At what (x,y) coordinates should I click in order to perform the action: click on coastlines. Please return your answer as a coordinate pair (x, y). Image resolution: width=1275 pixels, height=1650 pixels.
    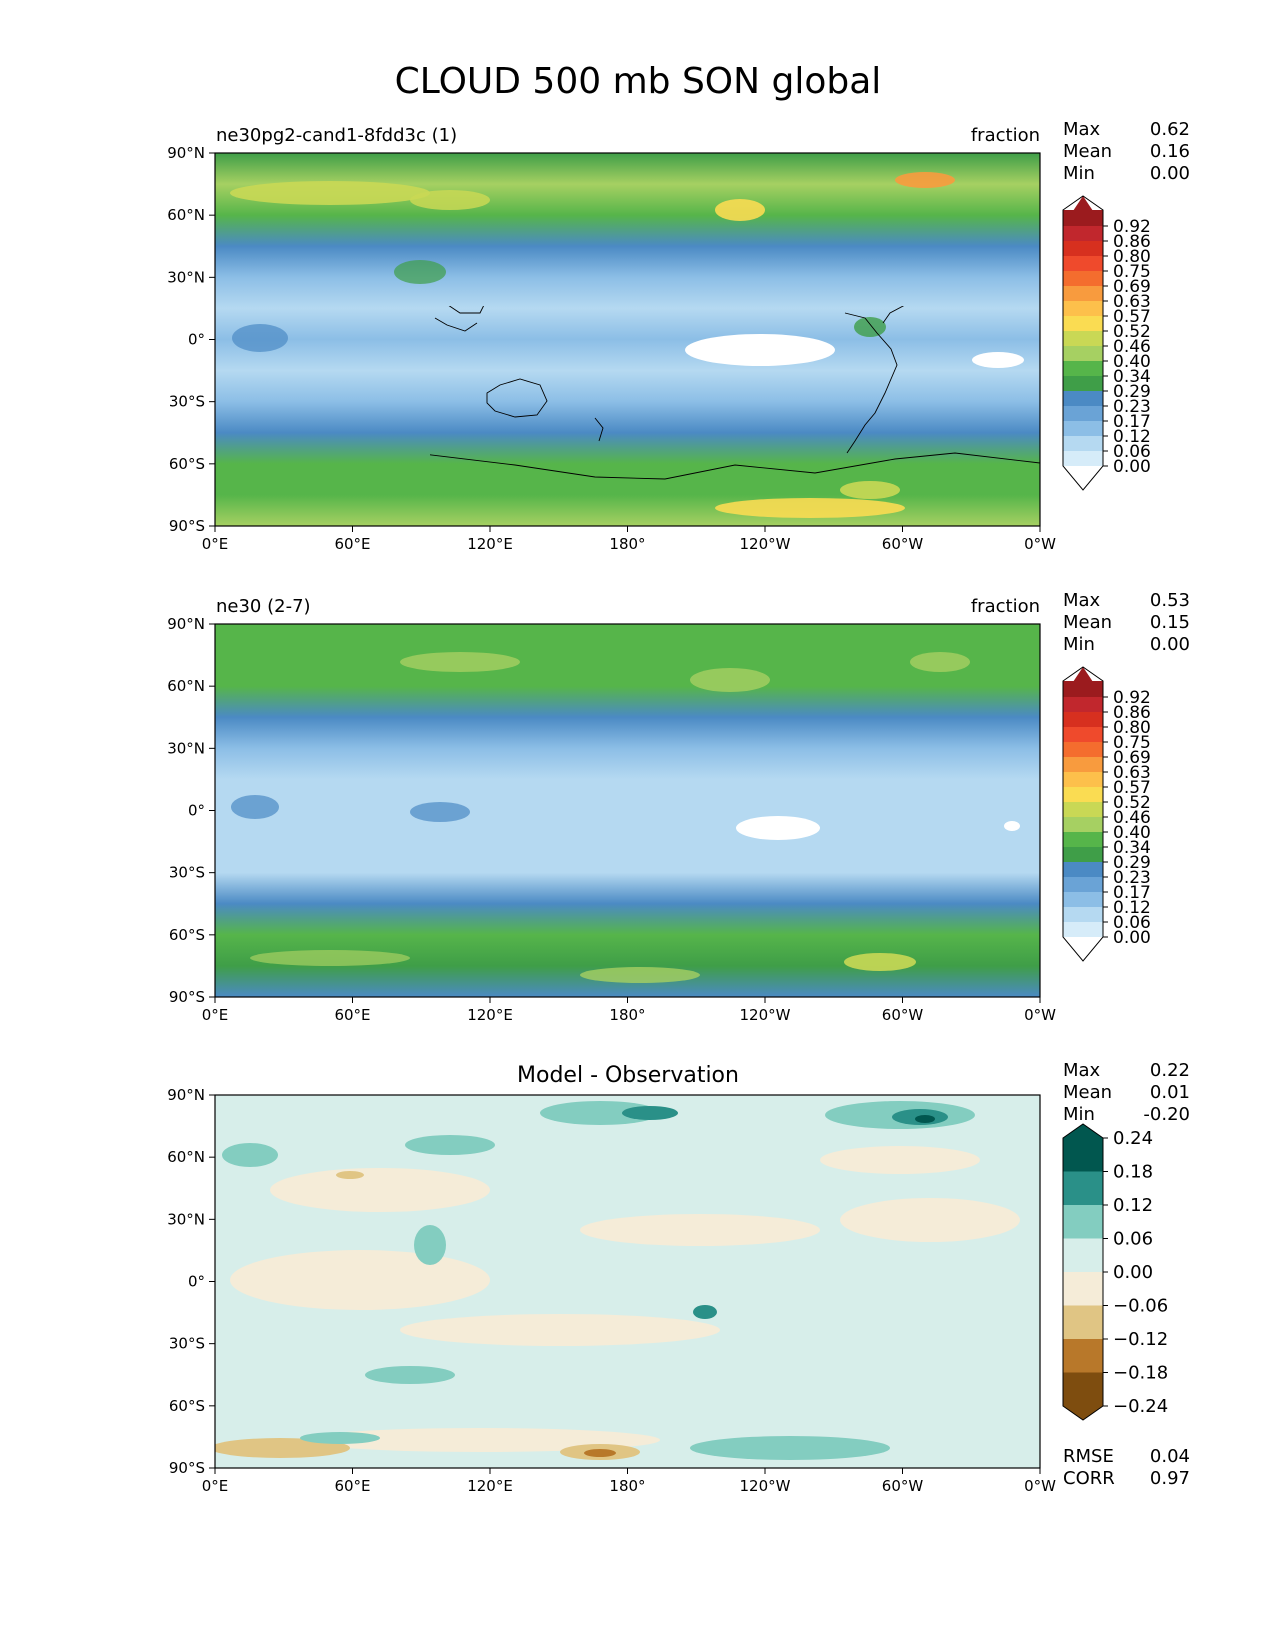
    Looking at the image, I should click on (735, 393).